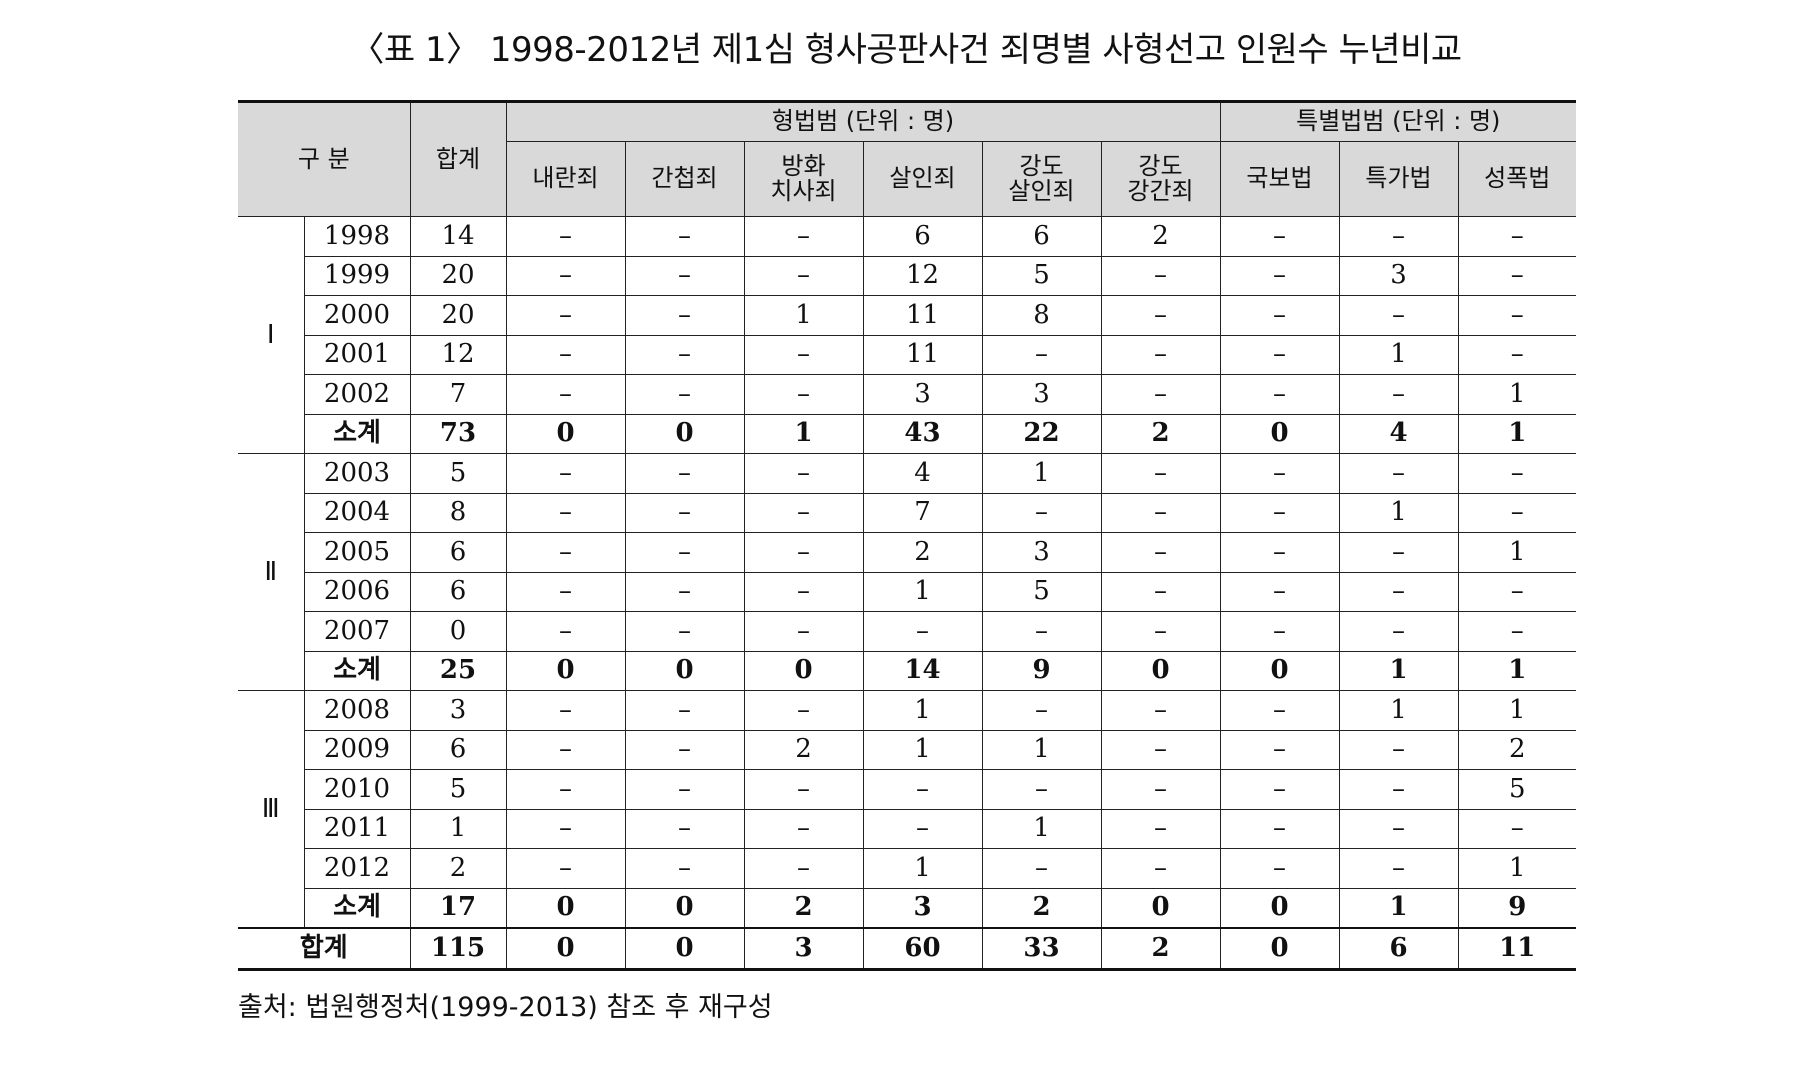 The height and width of the screenshot is (1070, 1812). Describe the element at coordinates (458, 710) in the screenshot. I see `total-cell: 3` at that location.